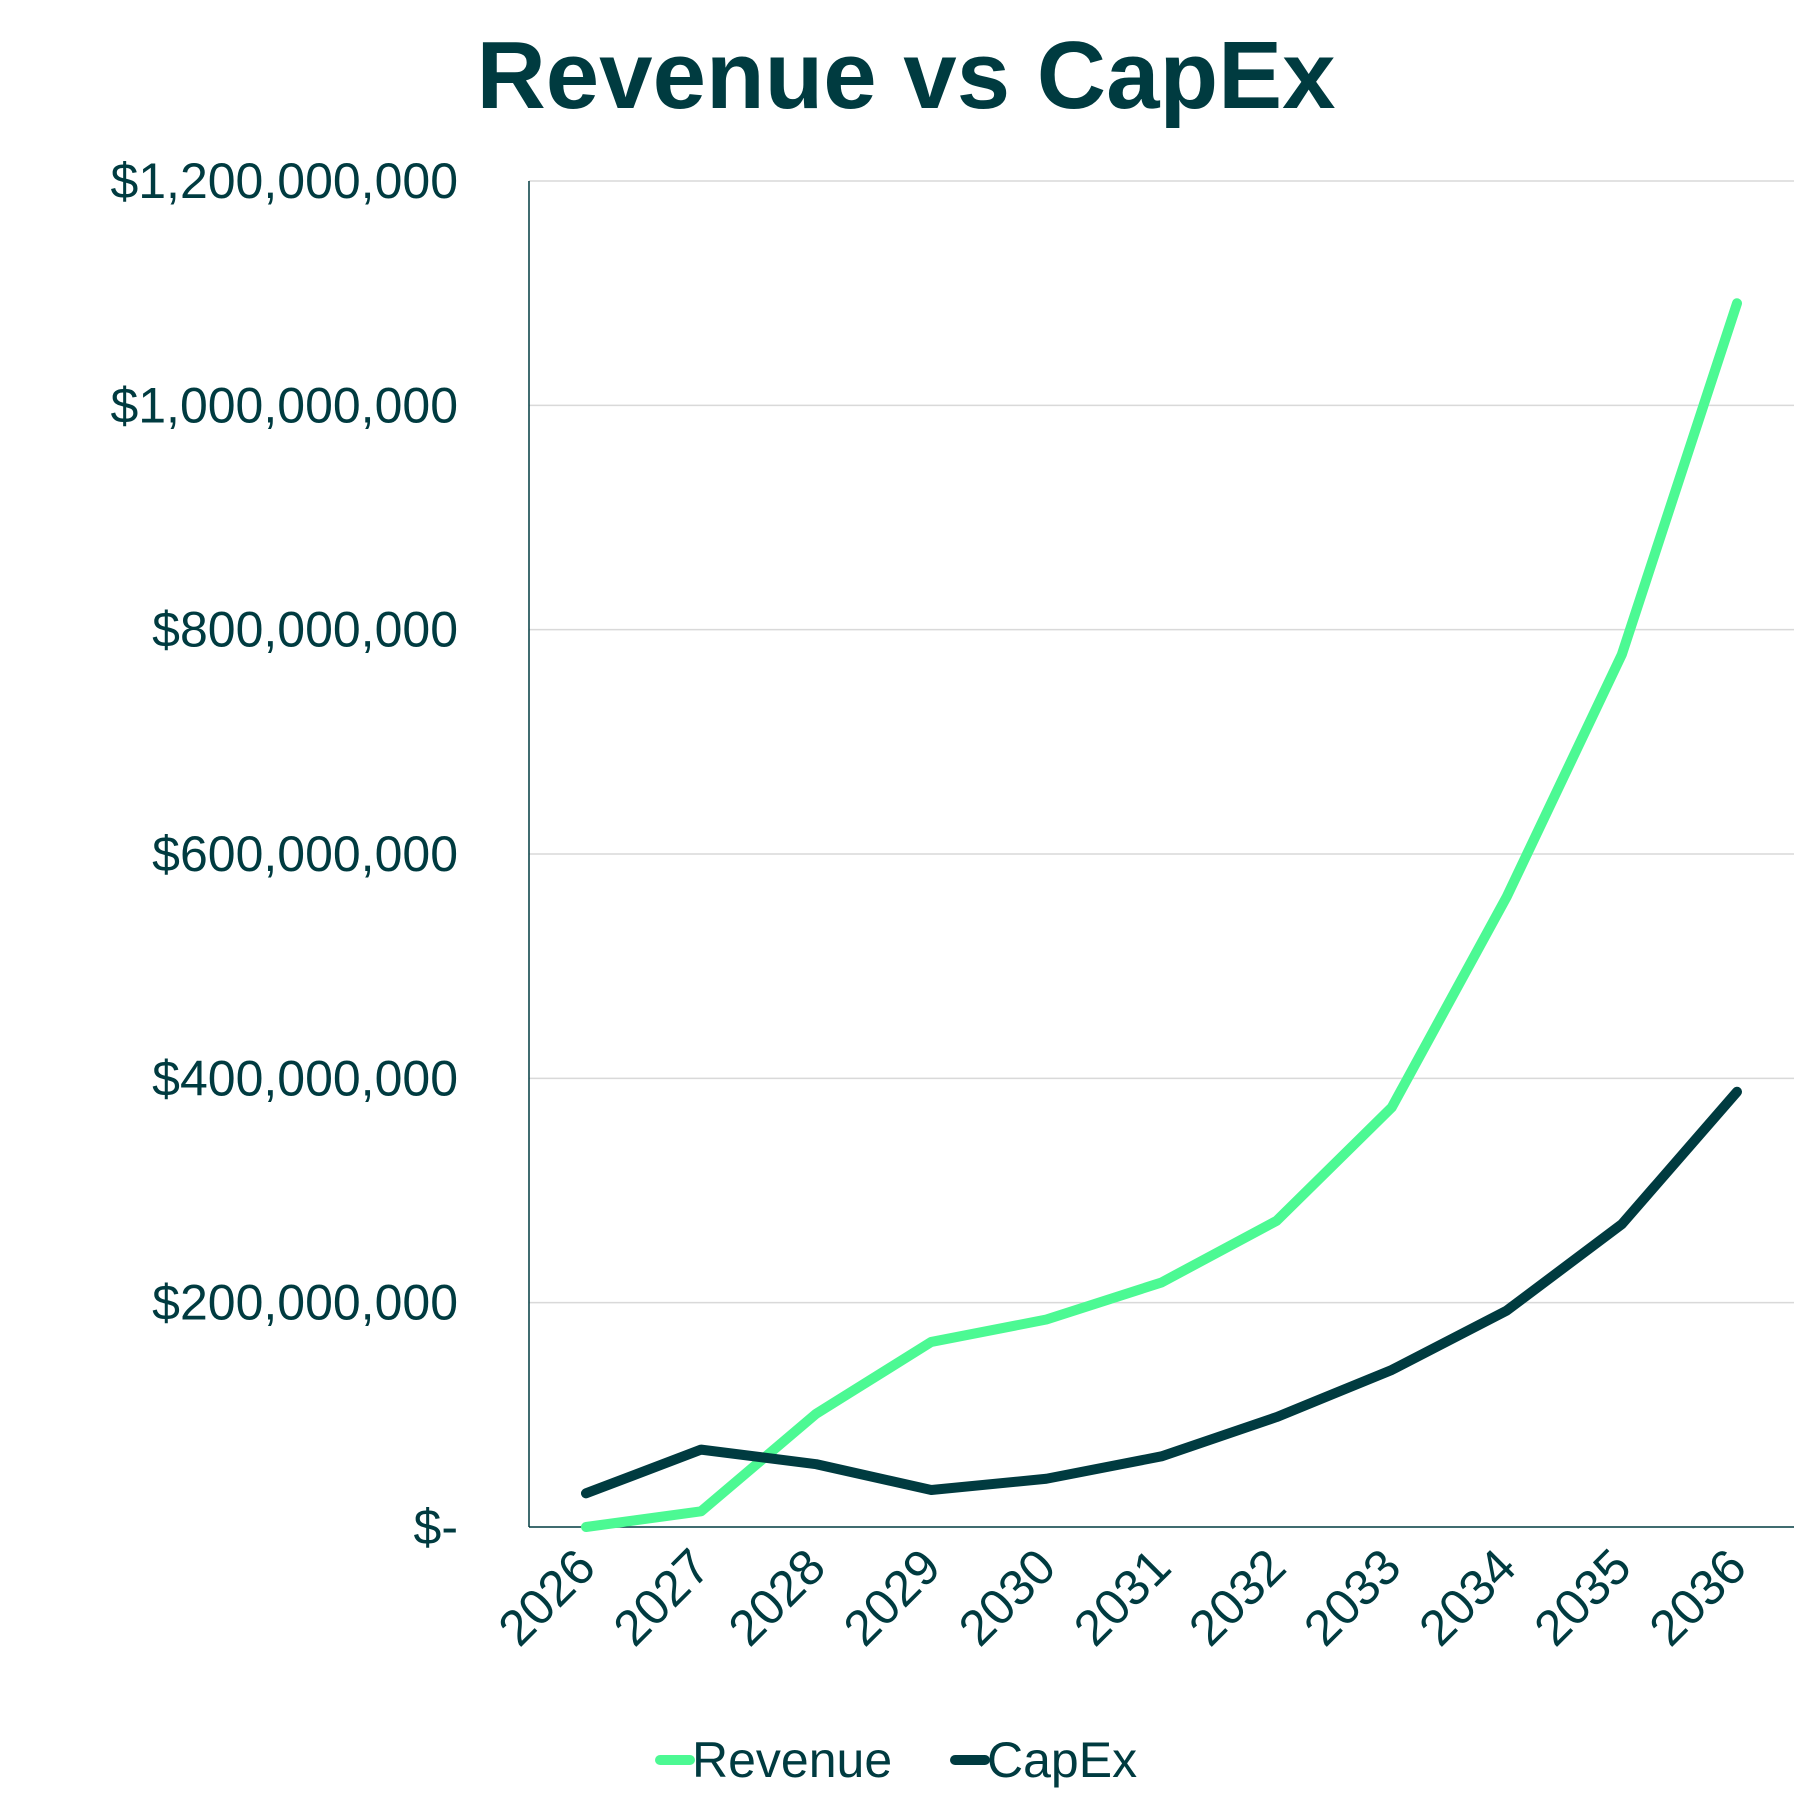 Image resolution: width=1800 pixels, height=1805 pixels. What do you see at coordinates (662, 1597) in the screenshot?
I see `x-tick-label: 2027` at bounding box center [662, 1597].